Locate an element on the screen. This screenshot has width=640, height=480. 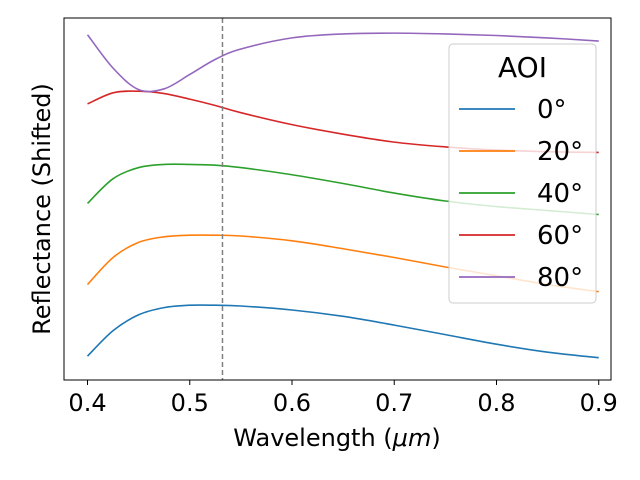
x-tick-label: 0.5 is located at coordinates (190, 403).